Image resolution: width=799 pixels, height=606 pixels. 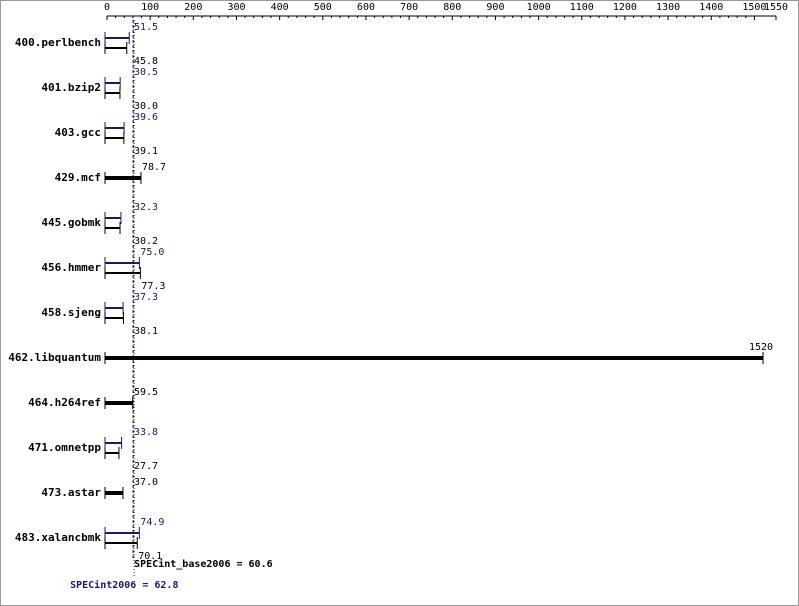 I want to click on value-label: 37.0, so click(x=146, y=482).